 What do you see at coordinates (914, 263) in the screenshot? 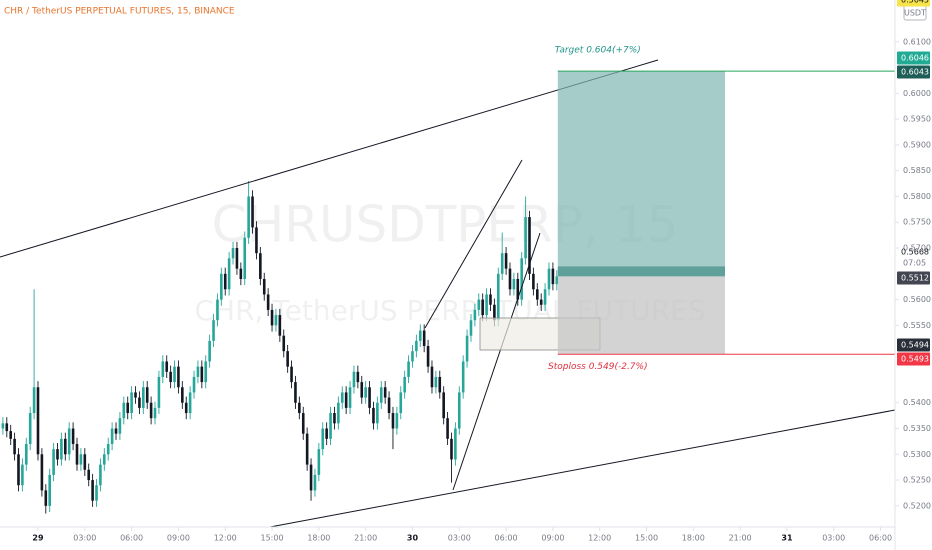
I see `countdown: 07:05` at bounding box center [914, 263].